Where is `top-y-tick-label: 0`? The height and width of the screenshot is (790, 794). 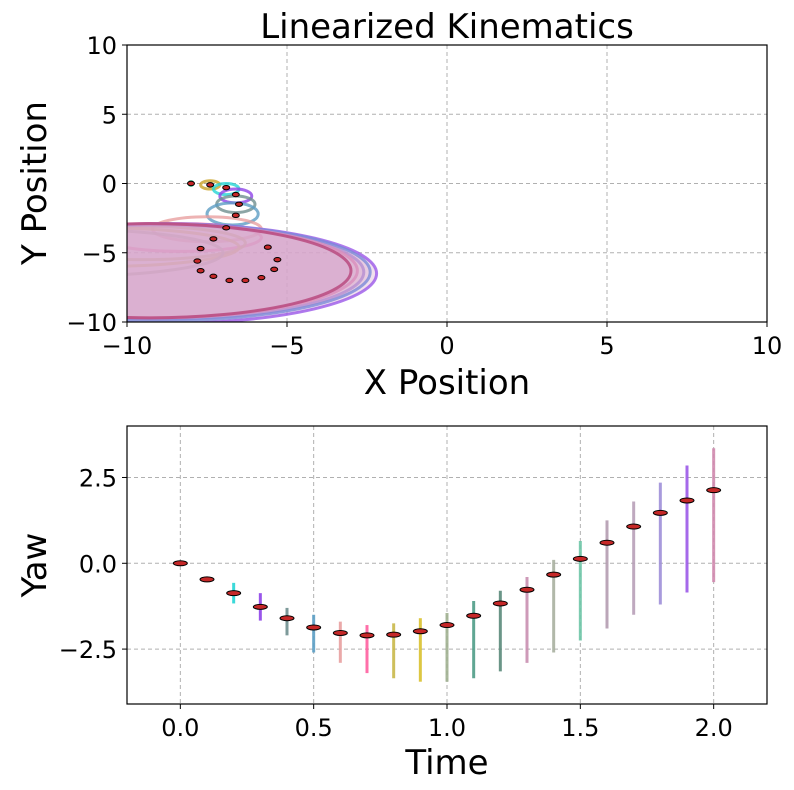
top-y-tick-label: 0 is located at coordinates (109, 185).